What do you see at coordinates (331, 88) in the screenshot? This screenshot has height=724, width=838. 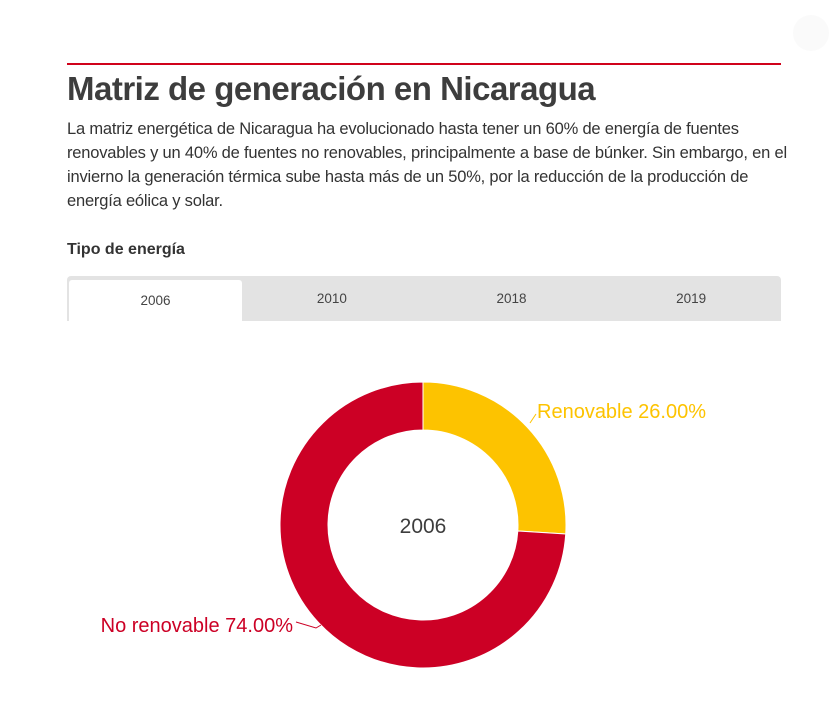 I see `page-title: Matriz de generación en Nicaragua` at bounding box center [331, 88].